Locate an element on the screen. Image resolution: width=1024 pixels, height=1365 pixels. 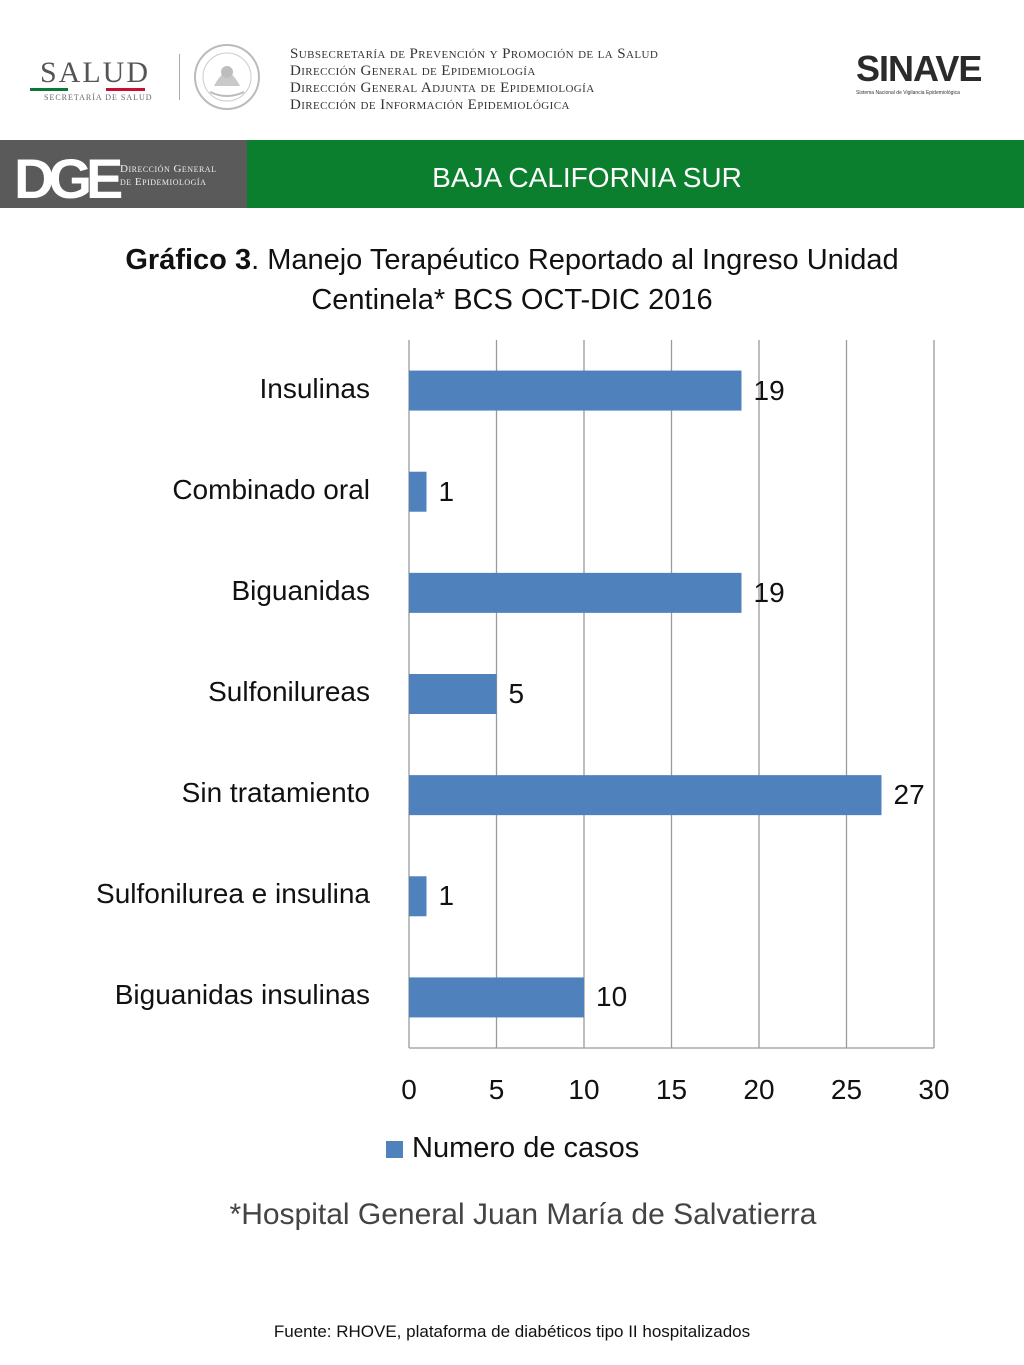
x-tick-label: 30 is located at coordinates (934, 1089).